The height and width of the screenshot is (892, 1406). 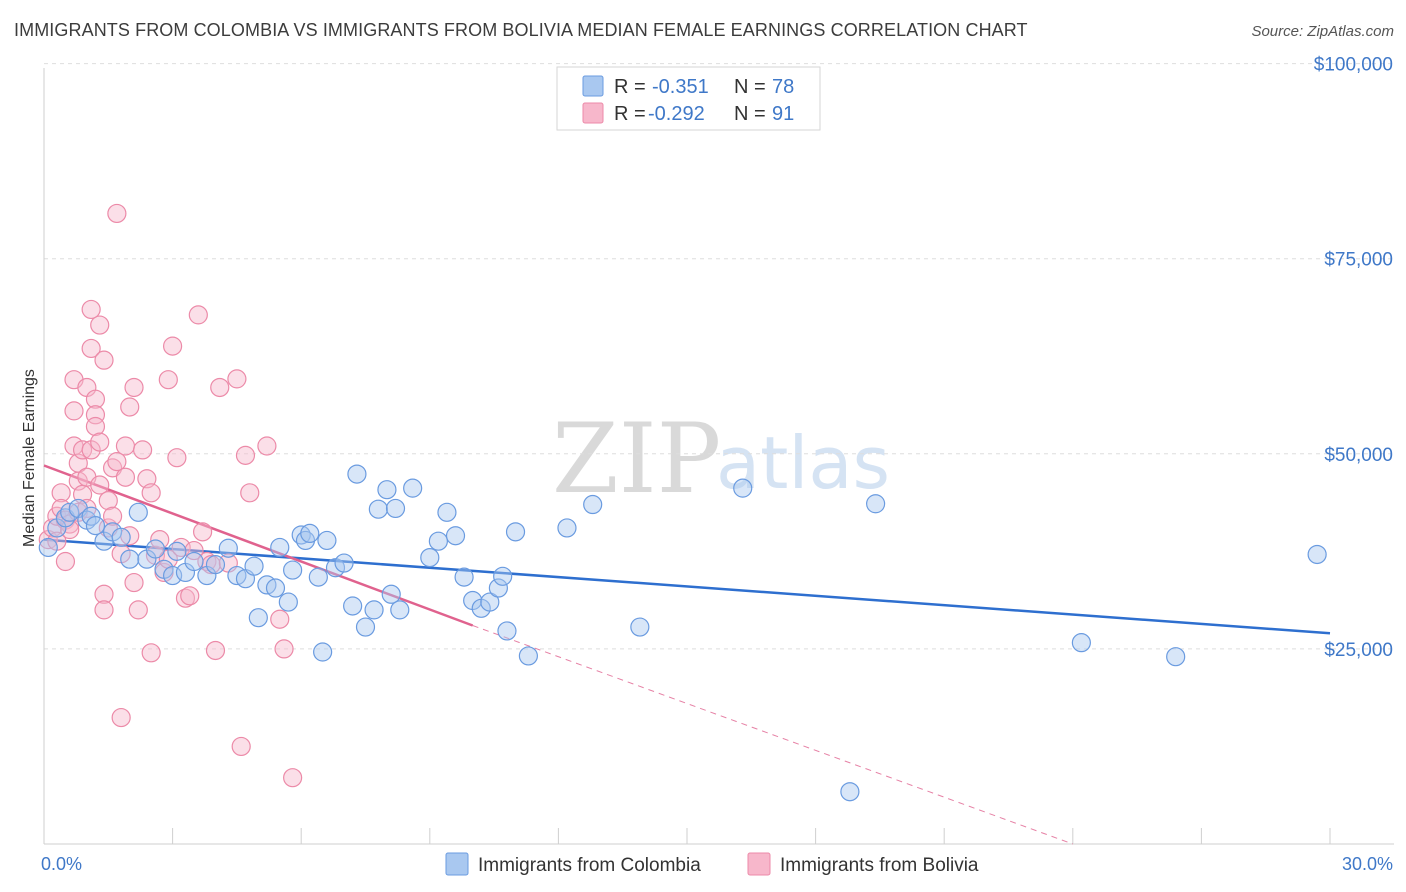 I want to click on y-tick-label: $50,000, so click(x=1358, y=455).